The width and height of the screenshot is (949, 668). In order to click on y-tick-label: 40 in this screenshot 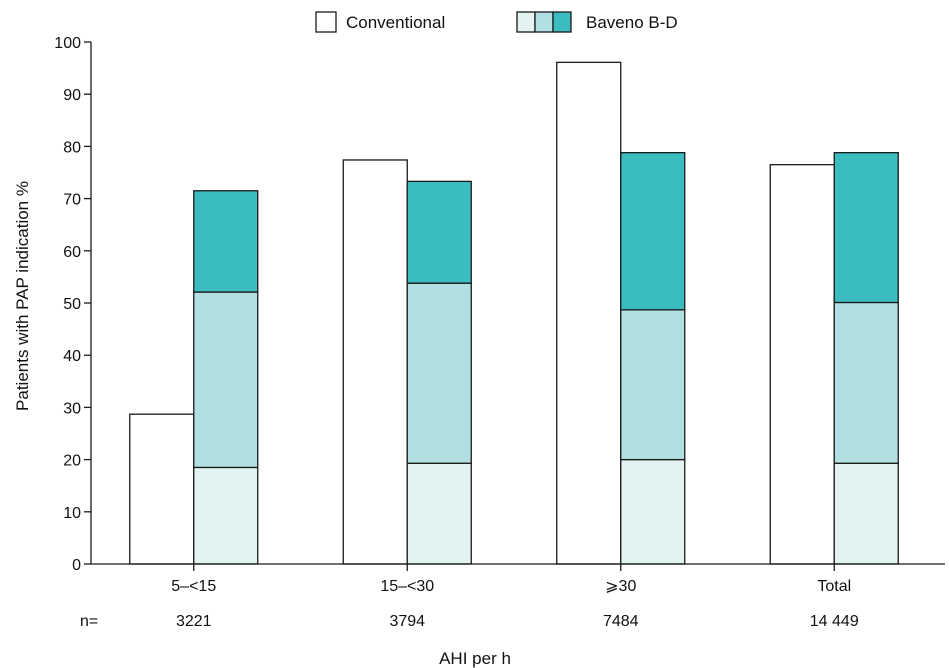, I will do `click(72, 356)`.